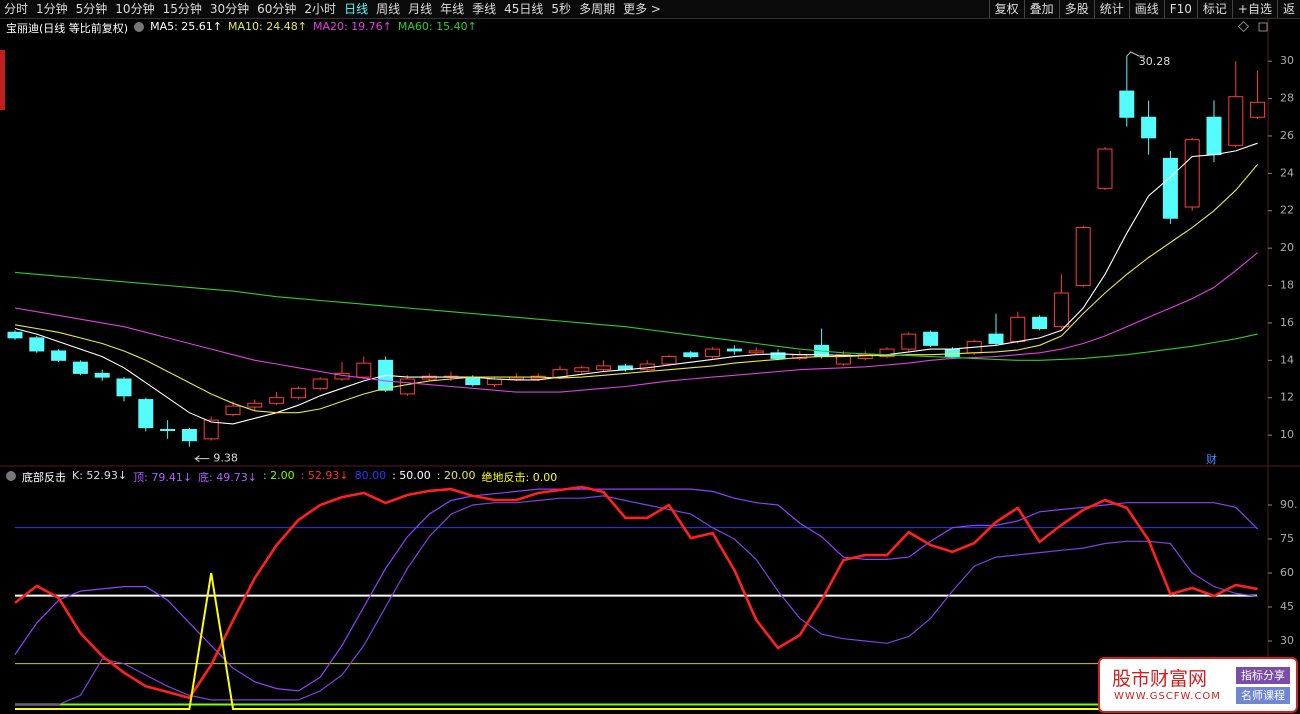 This screenshot has width=1300, height=714. I want to click on watermark-url: WWW.GSCFW.COM, so click(1167, 696).